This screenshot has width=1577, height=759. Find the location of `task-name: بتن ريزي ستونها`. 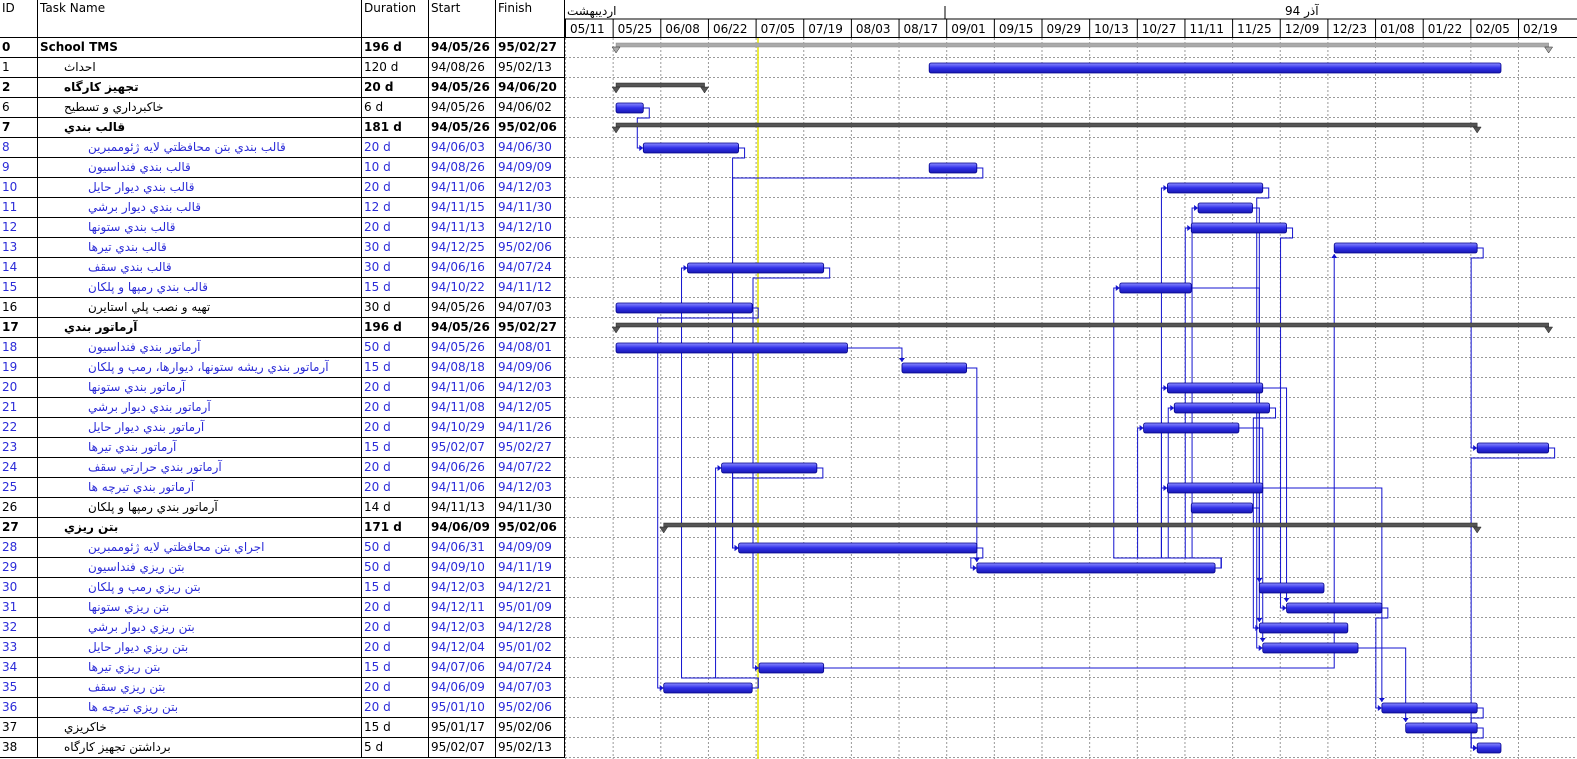

task-name: بتن ريزي ستونها is located at coordinates (200, 608).